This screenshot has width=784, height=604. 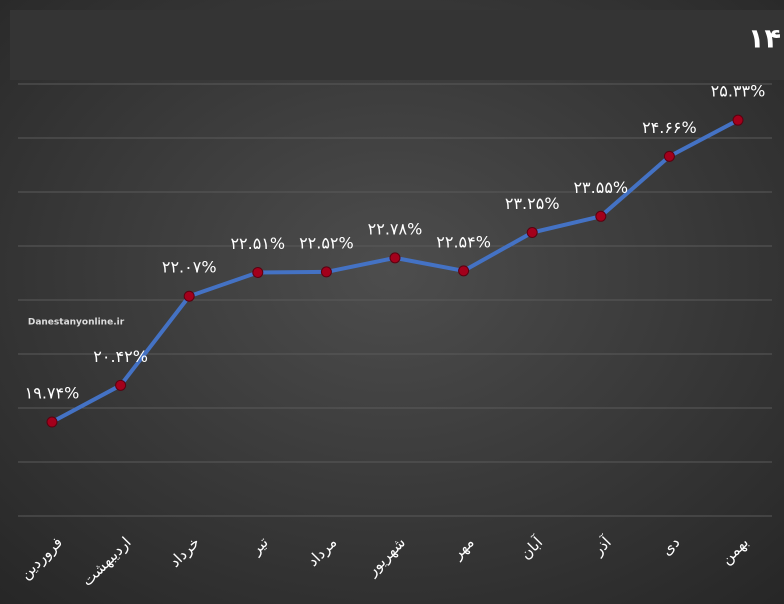 I want to click on data-label: ۲۲.۰۷%, so click(x=189, y=267).